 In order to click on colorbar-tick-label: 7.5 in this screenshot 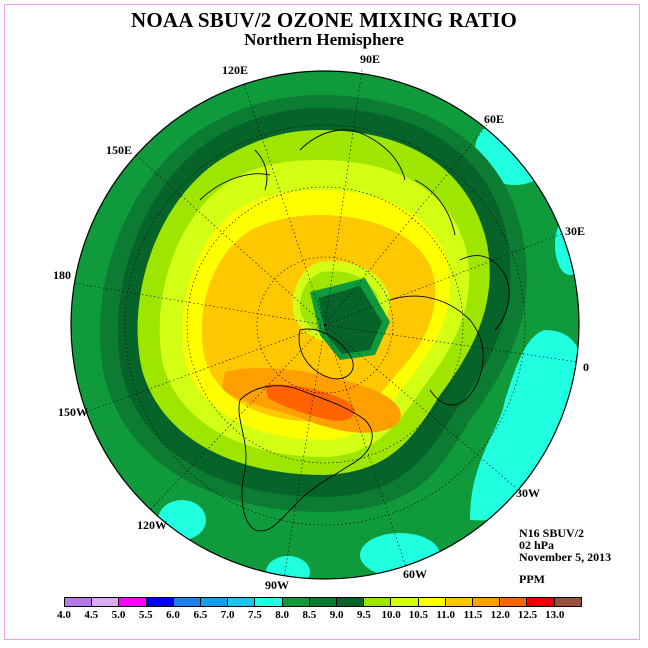, I will do `click(254, 615)`.